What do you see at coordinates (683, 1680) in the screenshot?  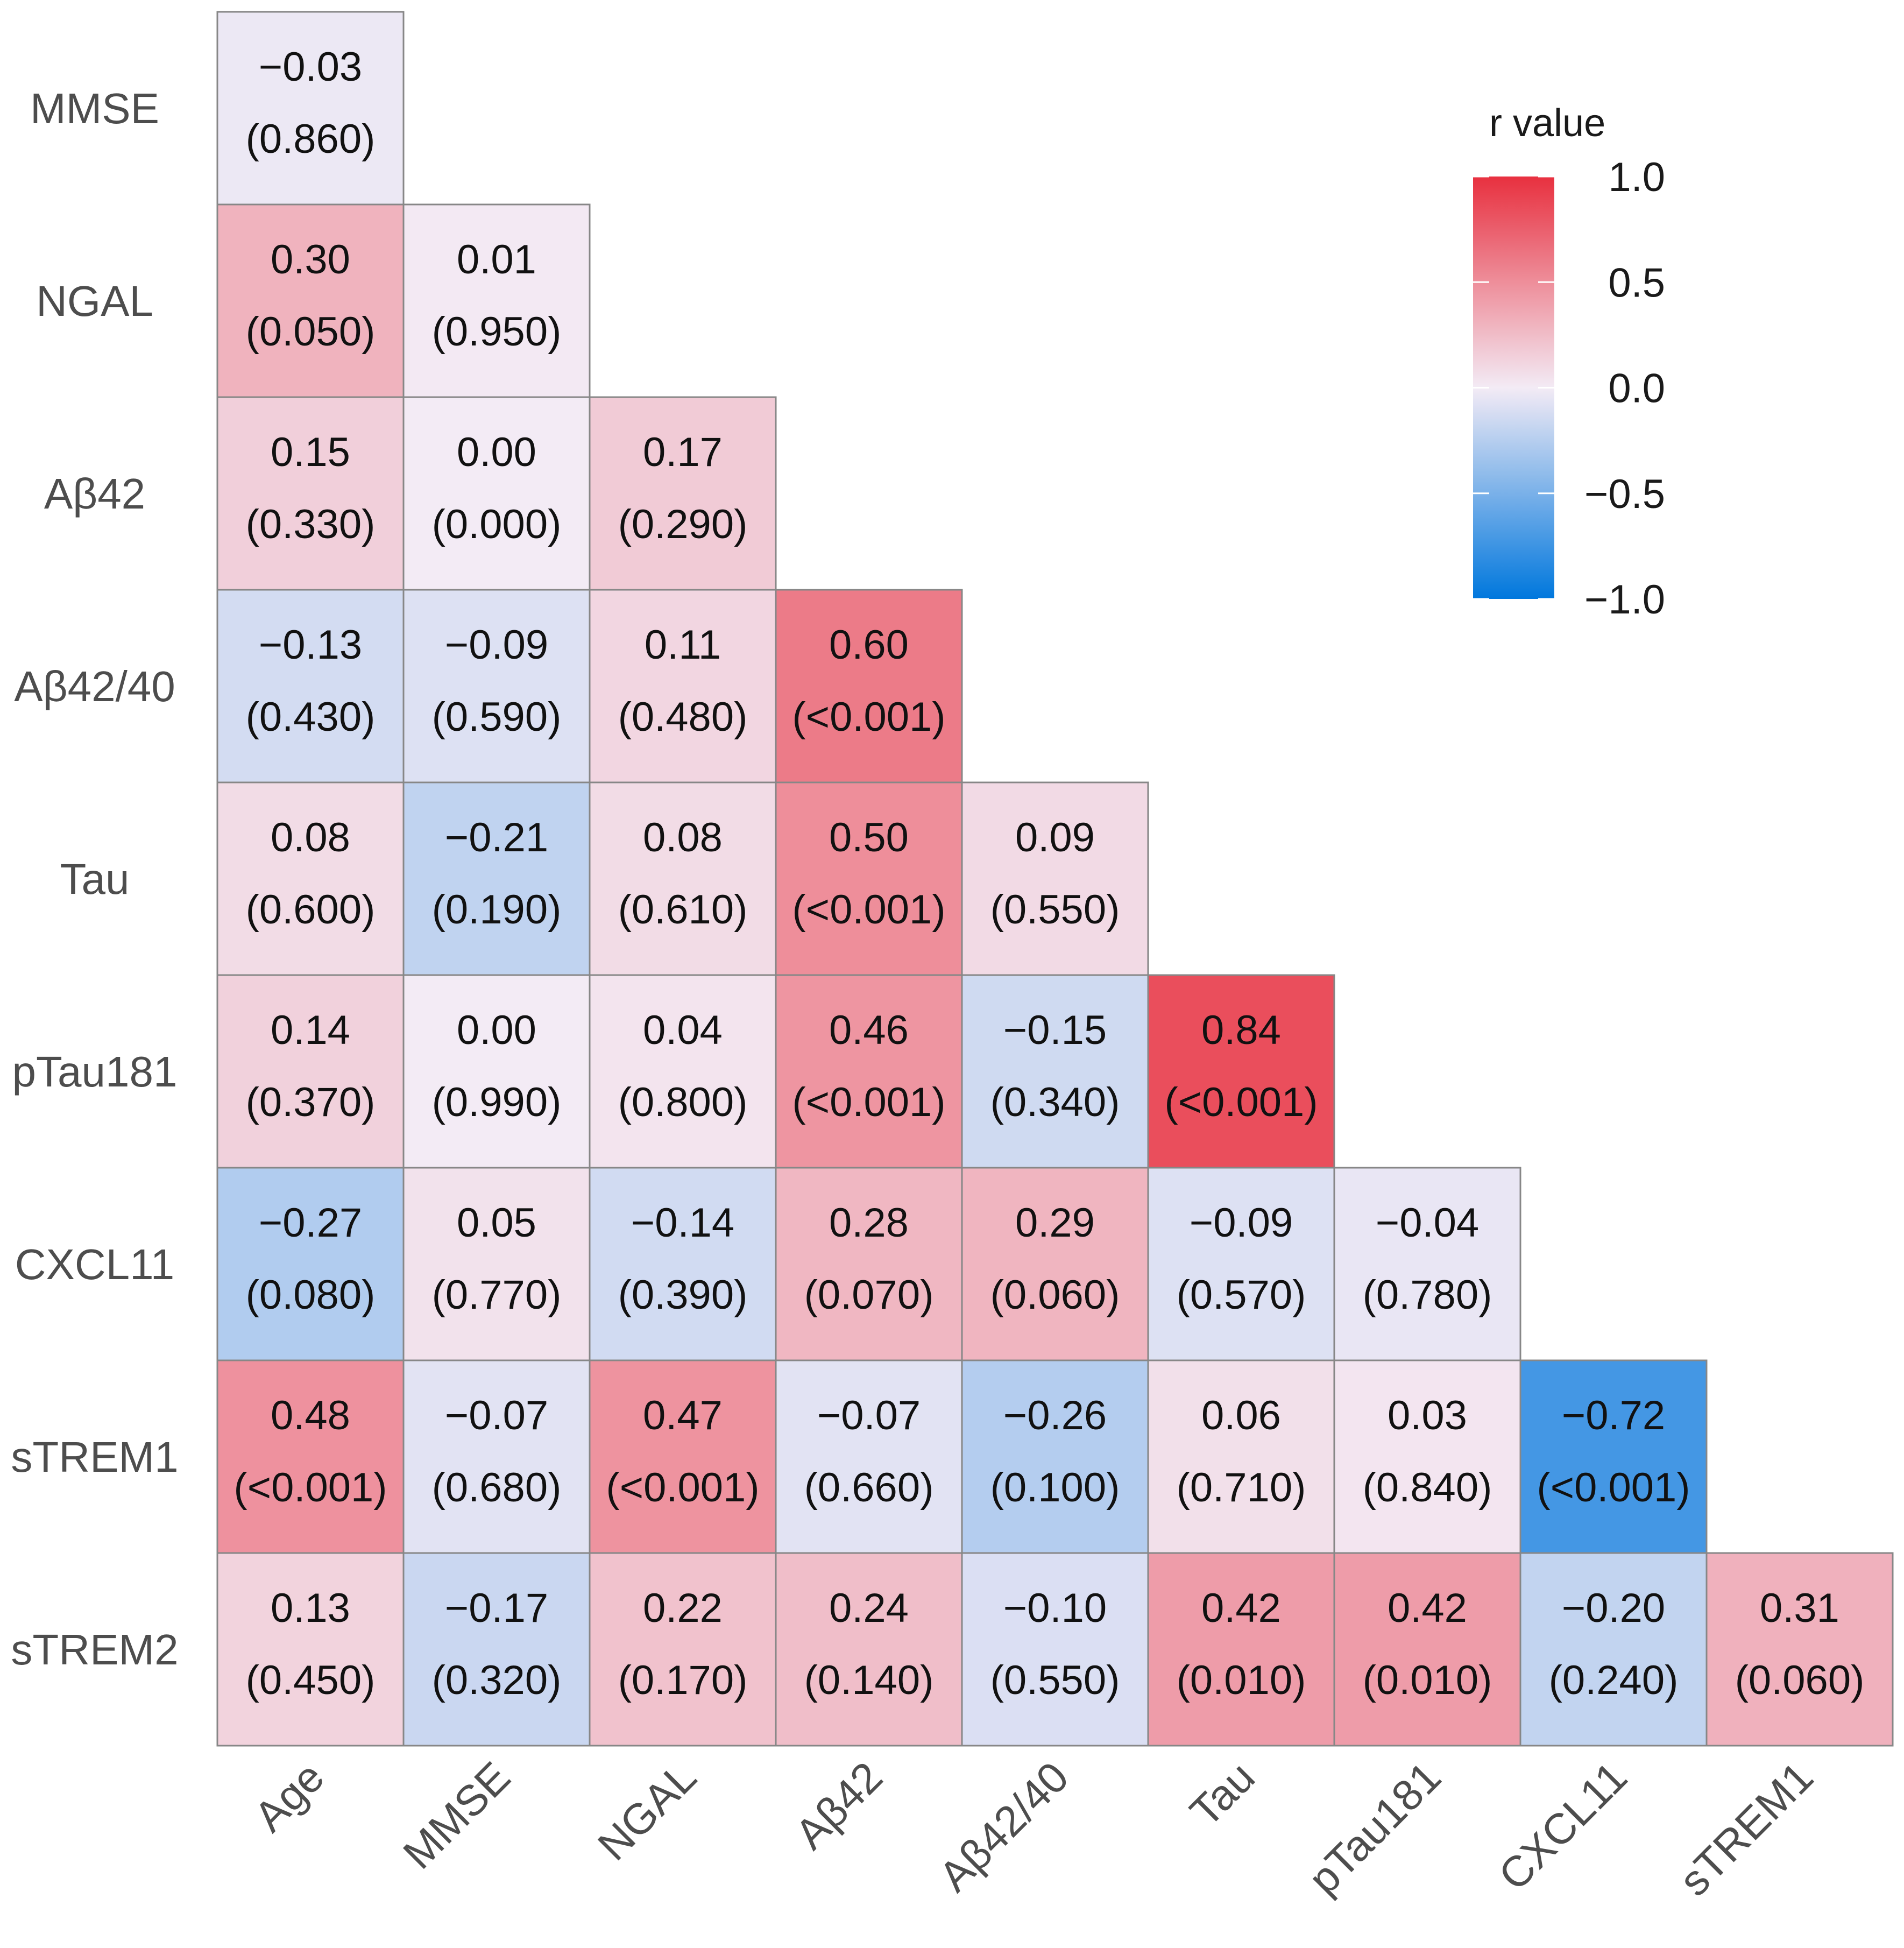 I see `cell-p-value: (0.170)` at bounding box center [683, 1680].